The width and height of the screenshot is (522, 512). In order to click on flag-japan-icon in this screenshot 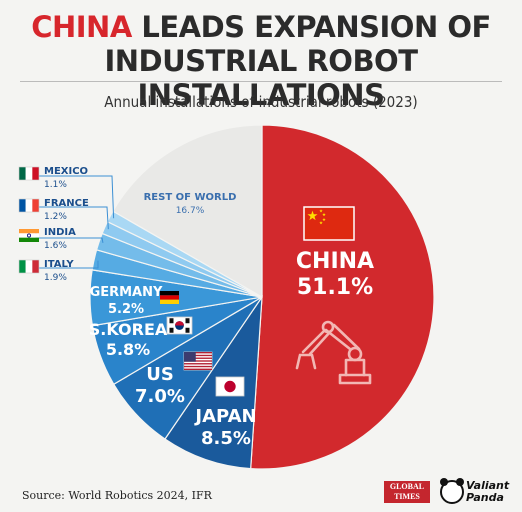, I will do `click(230, 386)`.